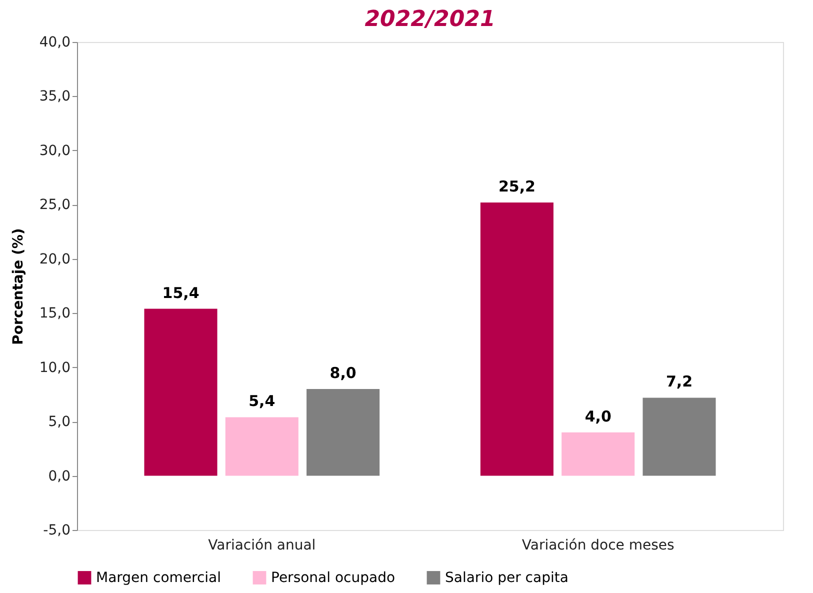 The width and height of the screenshot is (813, 593). Describe the element at coordinates (181, 293) in the screenshot. I see `data-label: 15,4` at that location.